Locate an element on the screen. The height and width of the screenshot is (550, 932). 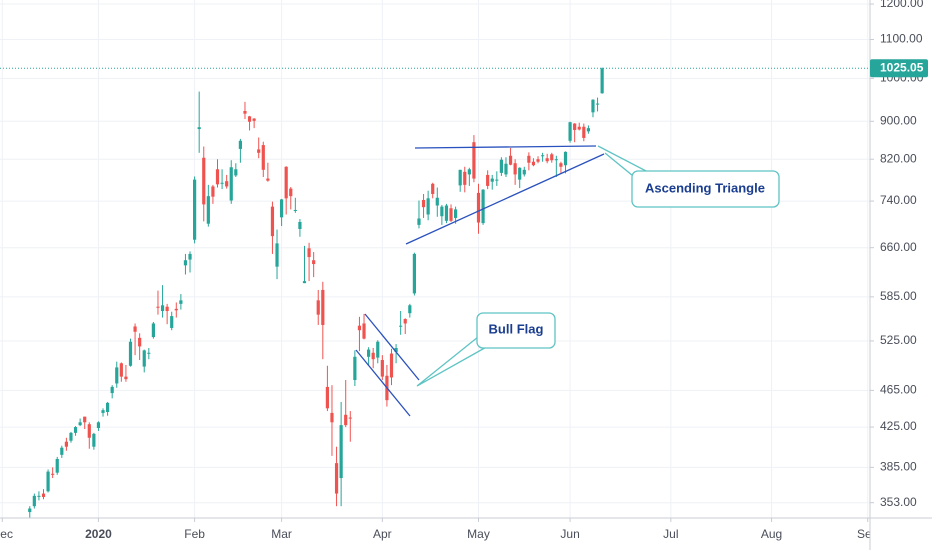
x-tick-label: 2020 is located at coordinates (98, 534).